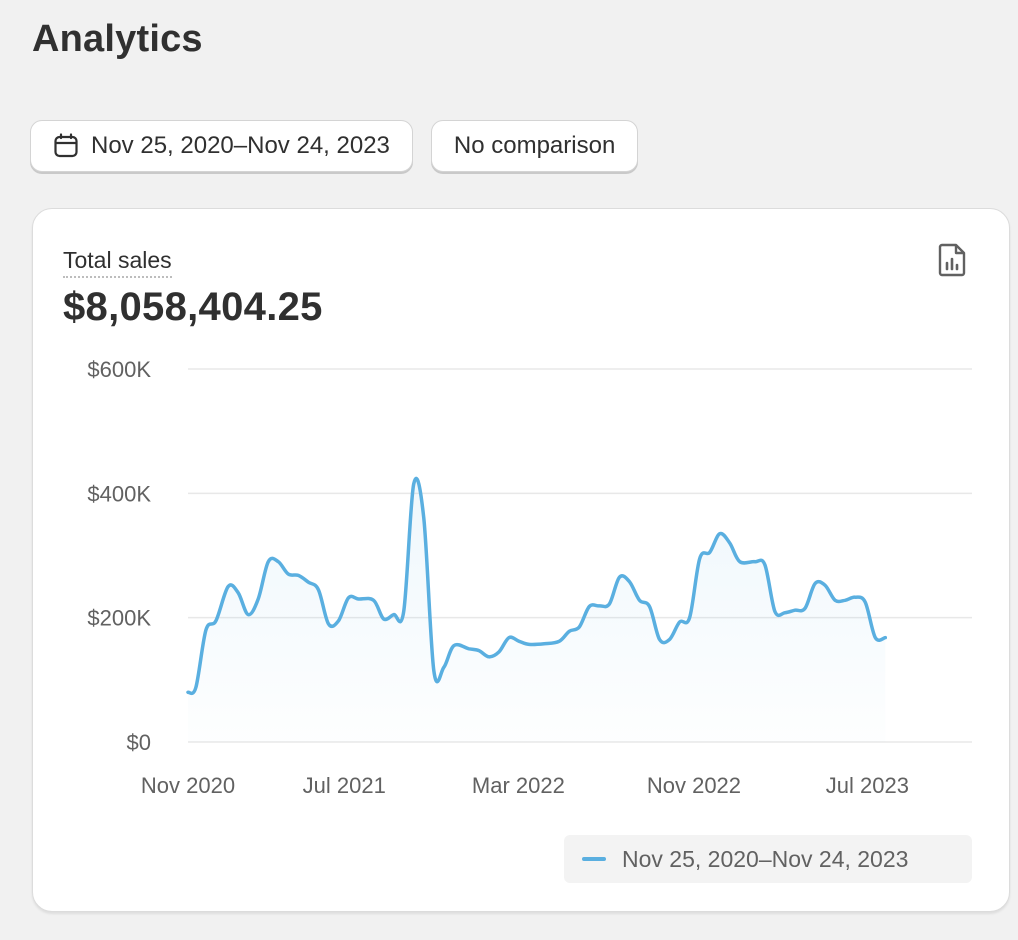  Describe the element at coordinates (952, 260) in the screenshot. I see `chart-report-icon` at that location.